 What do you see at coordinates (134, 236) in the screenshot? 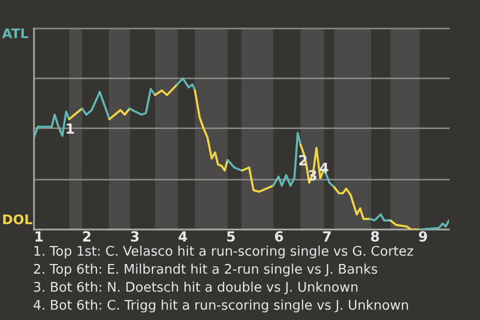
I see `x-tick-label: 3` at bounding box center [134, 236].